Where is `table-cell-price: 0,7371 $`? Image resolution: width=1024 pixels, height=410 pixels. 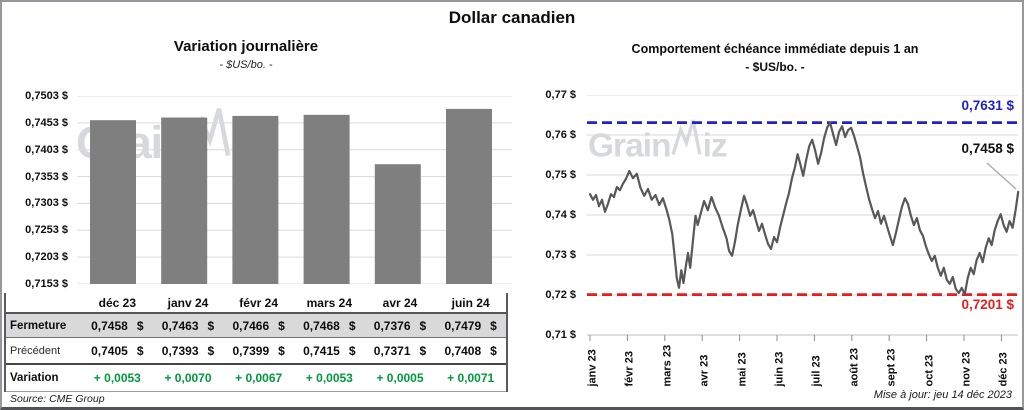 table-cell-price: 0,7371 $ is located at coordinates (400, 351).